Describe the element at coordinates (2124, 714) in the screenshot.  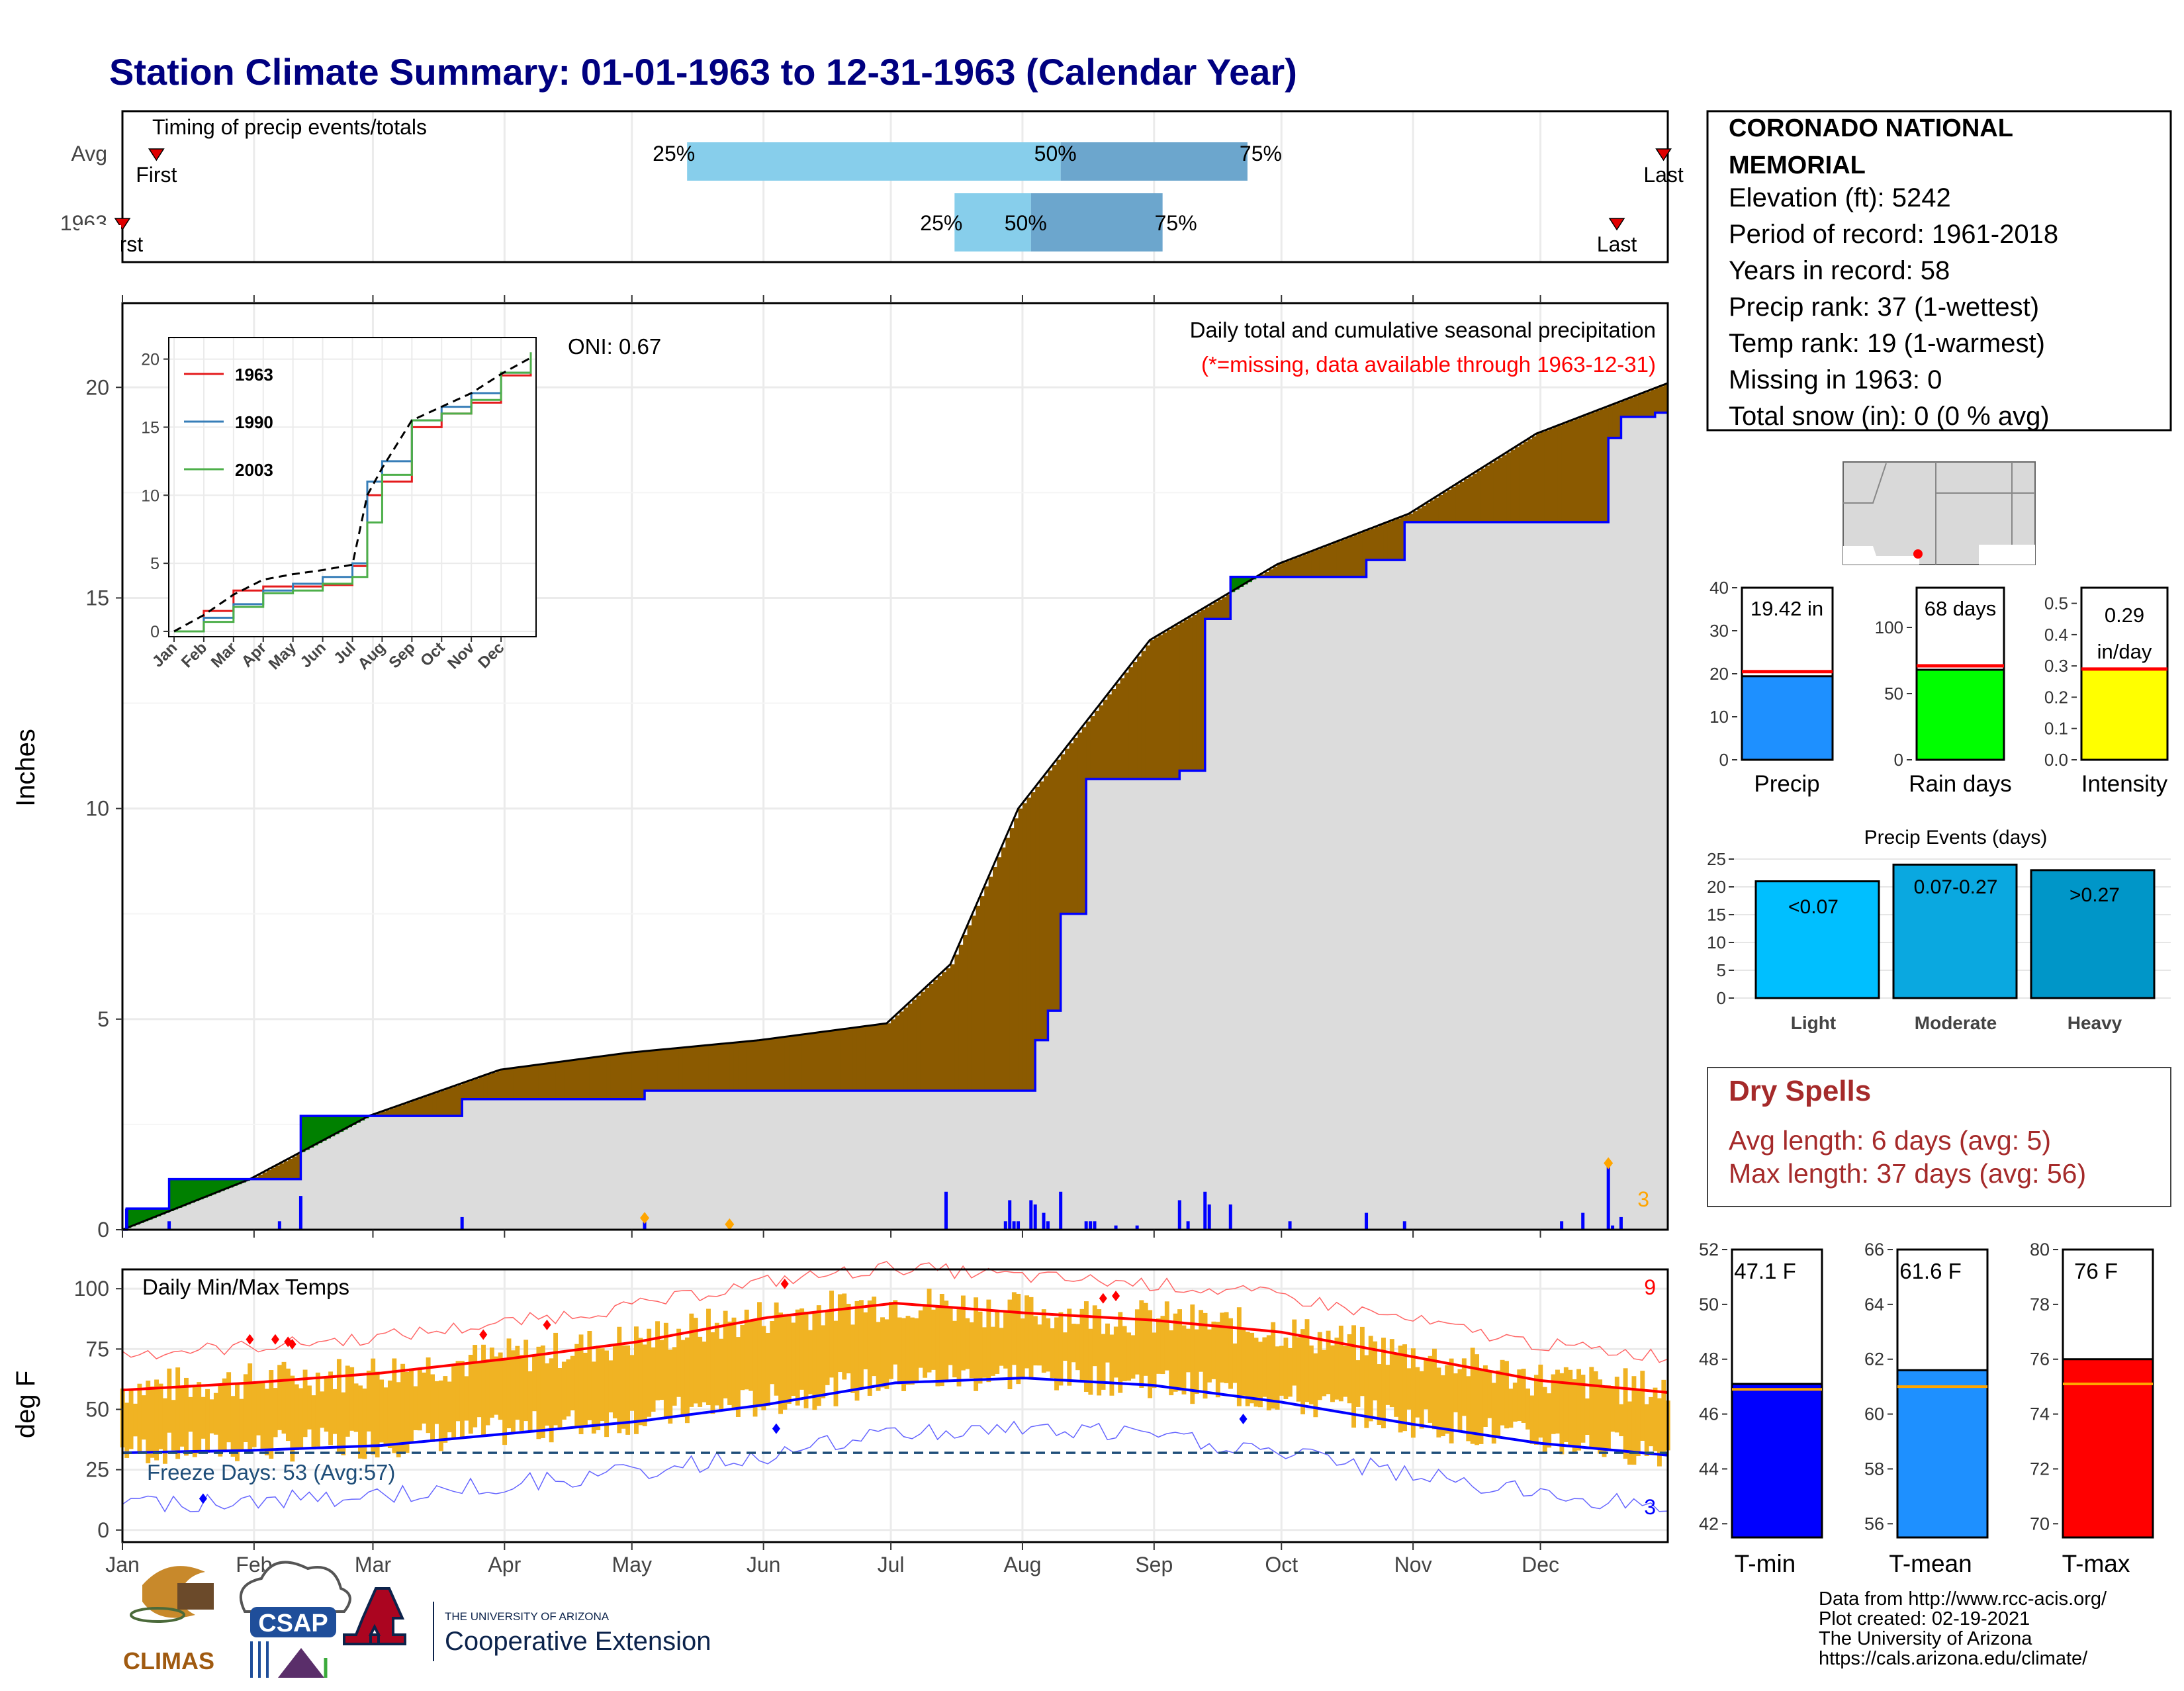
I see `mini-bar-fill` at that location.